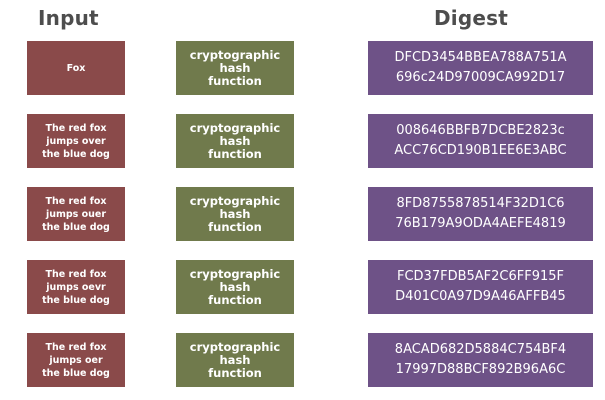  Describe the element at coordinates (480, 150) in the screenshot. I see `digest-line: ACC76CD190B1EE6E3ABC` at that location.